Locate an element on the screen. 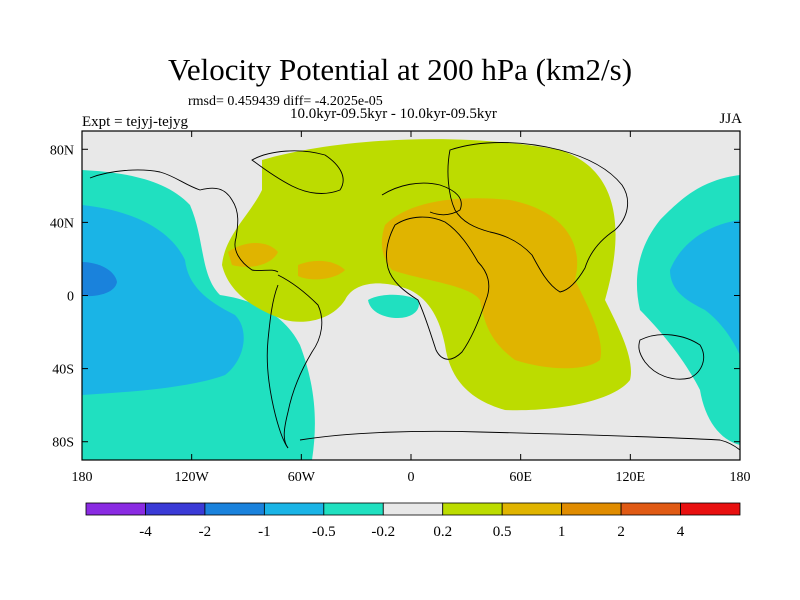  colorbar-label: -4 is located at coordinates (145, 532).